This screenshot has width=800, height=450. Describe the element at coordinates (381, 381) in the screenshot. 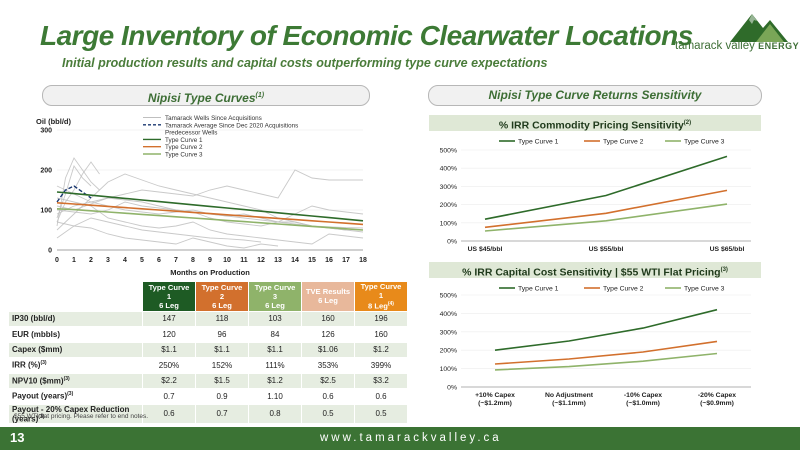

I see `table-cell: $3.2` at that location.